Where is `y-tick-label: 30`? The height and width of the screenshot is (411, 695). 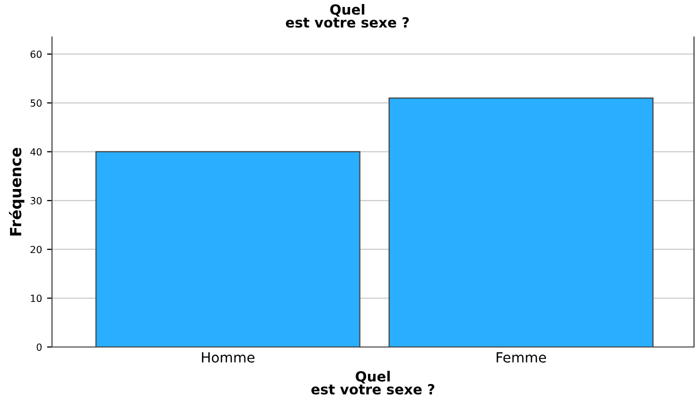 y-tick-label: 30 is located at coordinates (36, 200).